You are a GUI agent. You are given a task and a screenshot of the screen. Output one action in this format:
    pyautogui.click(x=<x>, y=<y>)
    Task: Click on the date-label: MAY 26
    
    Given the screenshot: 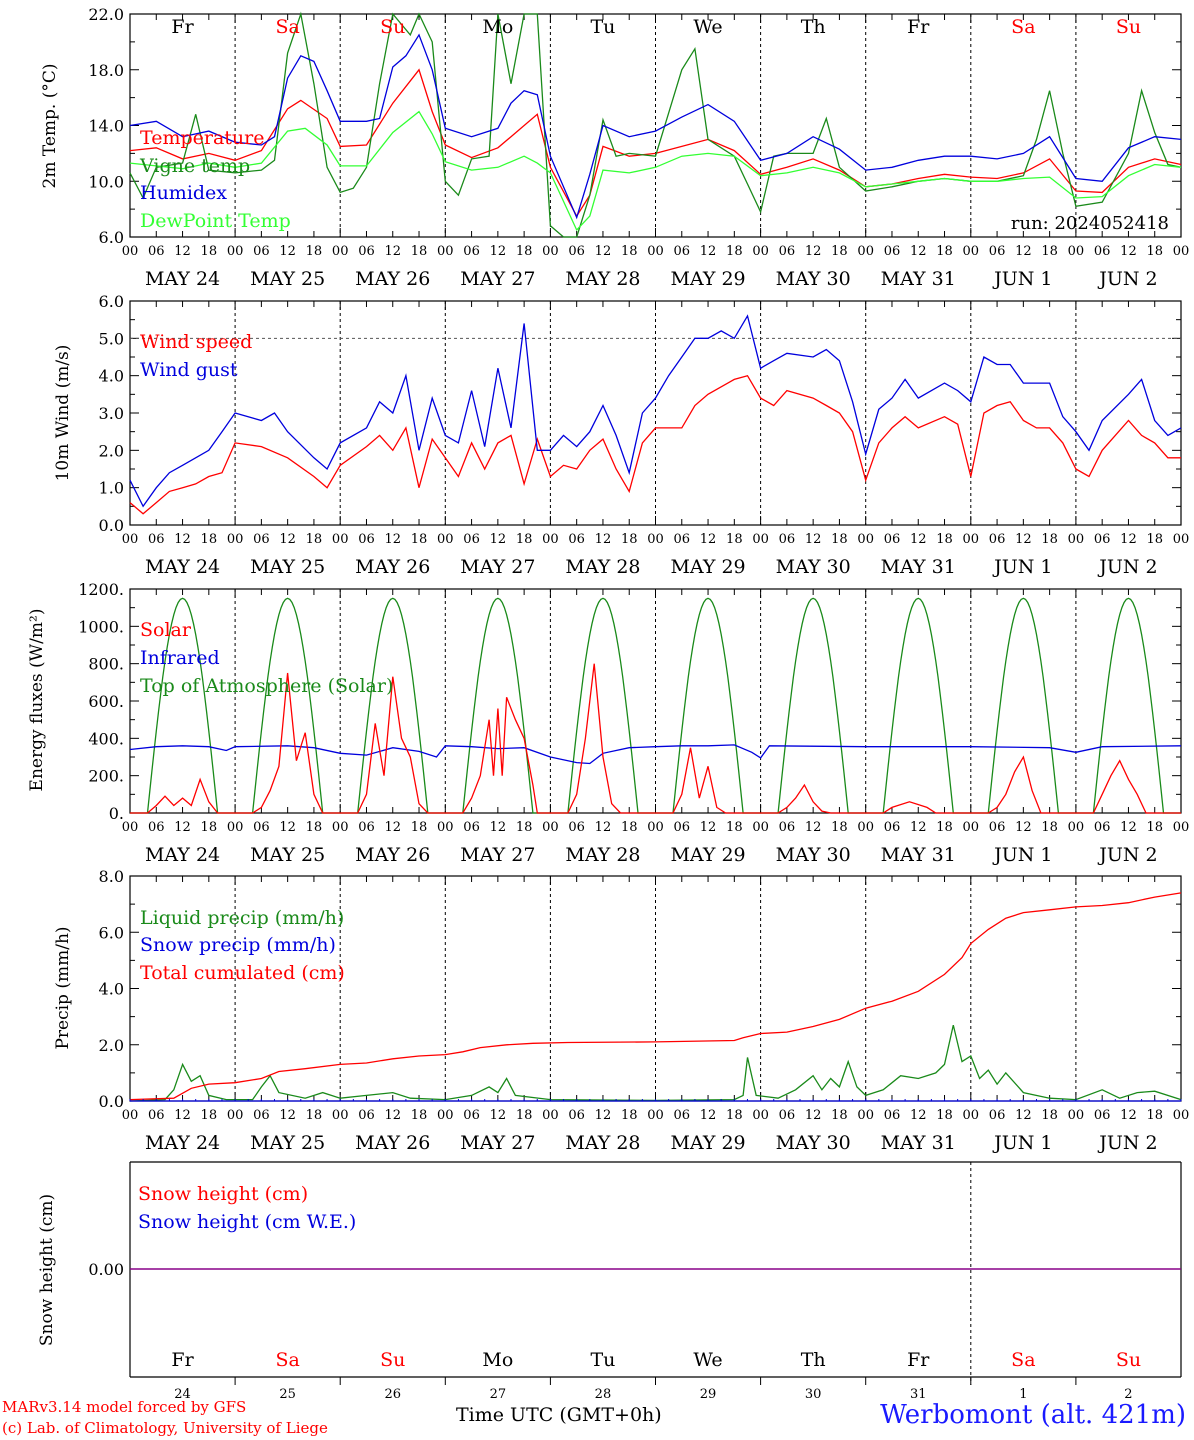 What is the action you would take?
    pyautogui.click(x=392, y=855)
    